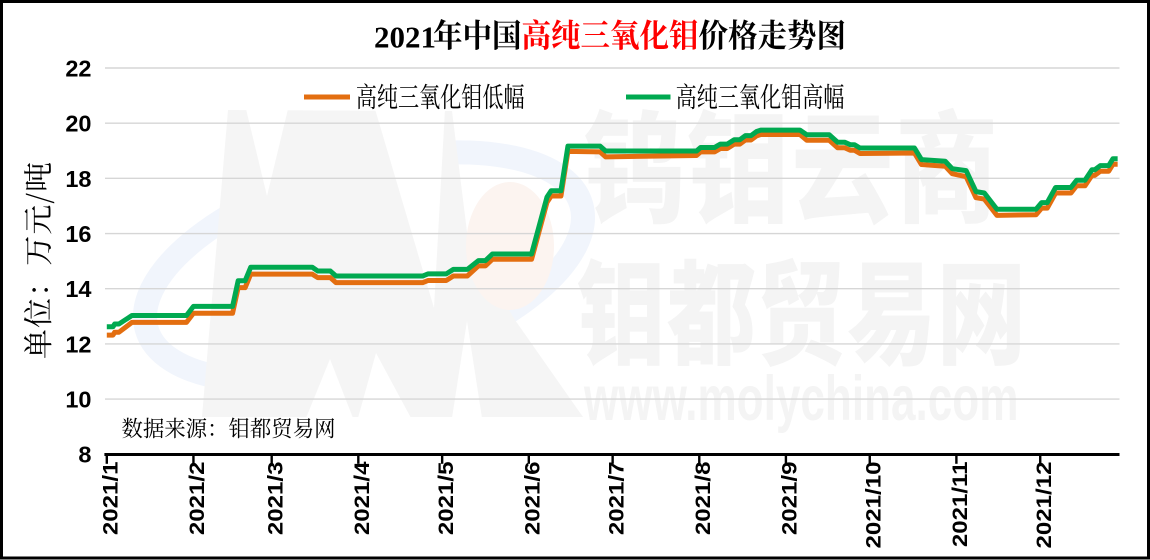 The width and height of the screenshot is (1150, 560). I want to click on svg-text: 2021/6, so click(532, 499).